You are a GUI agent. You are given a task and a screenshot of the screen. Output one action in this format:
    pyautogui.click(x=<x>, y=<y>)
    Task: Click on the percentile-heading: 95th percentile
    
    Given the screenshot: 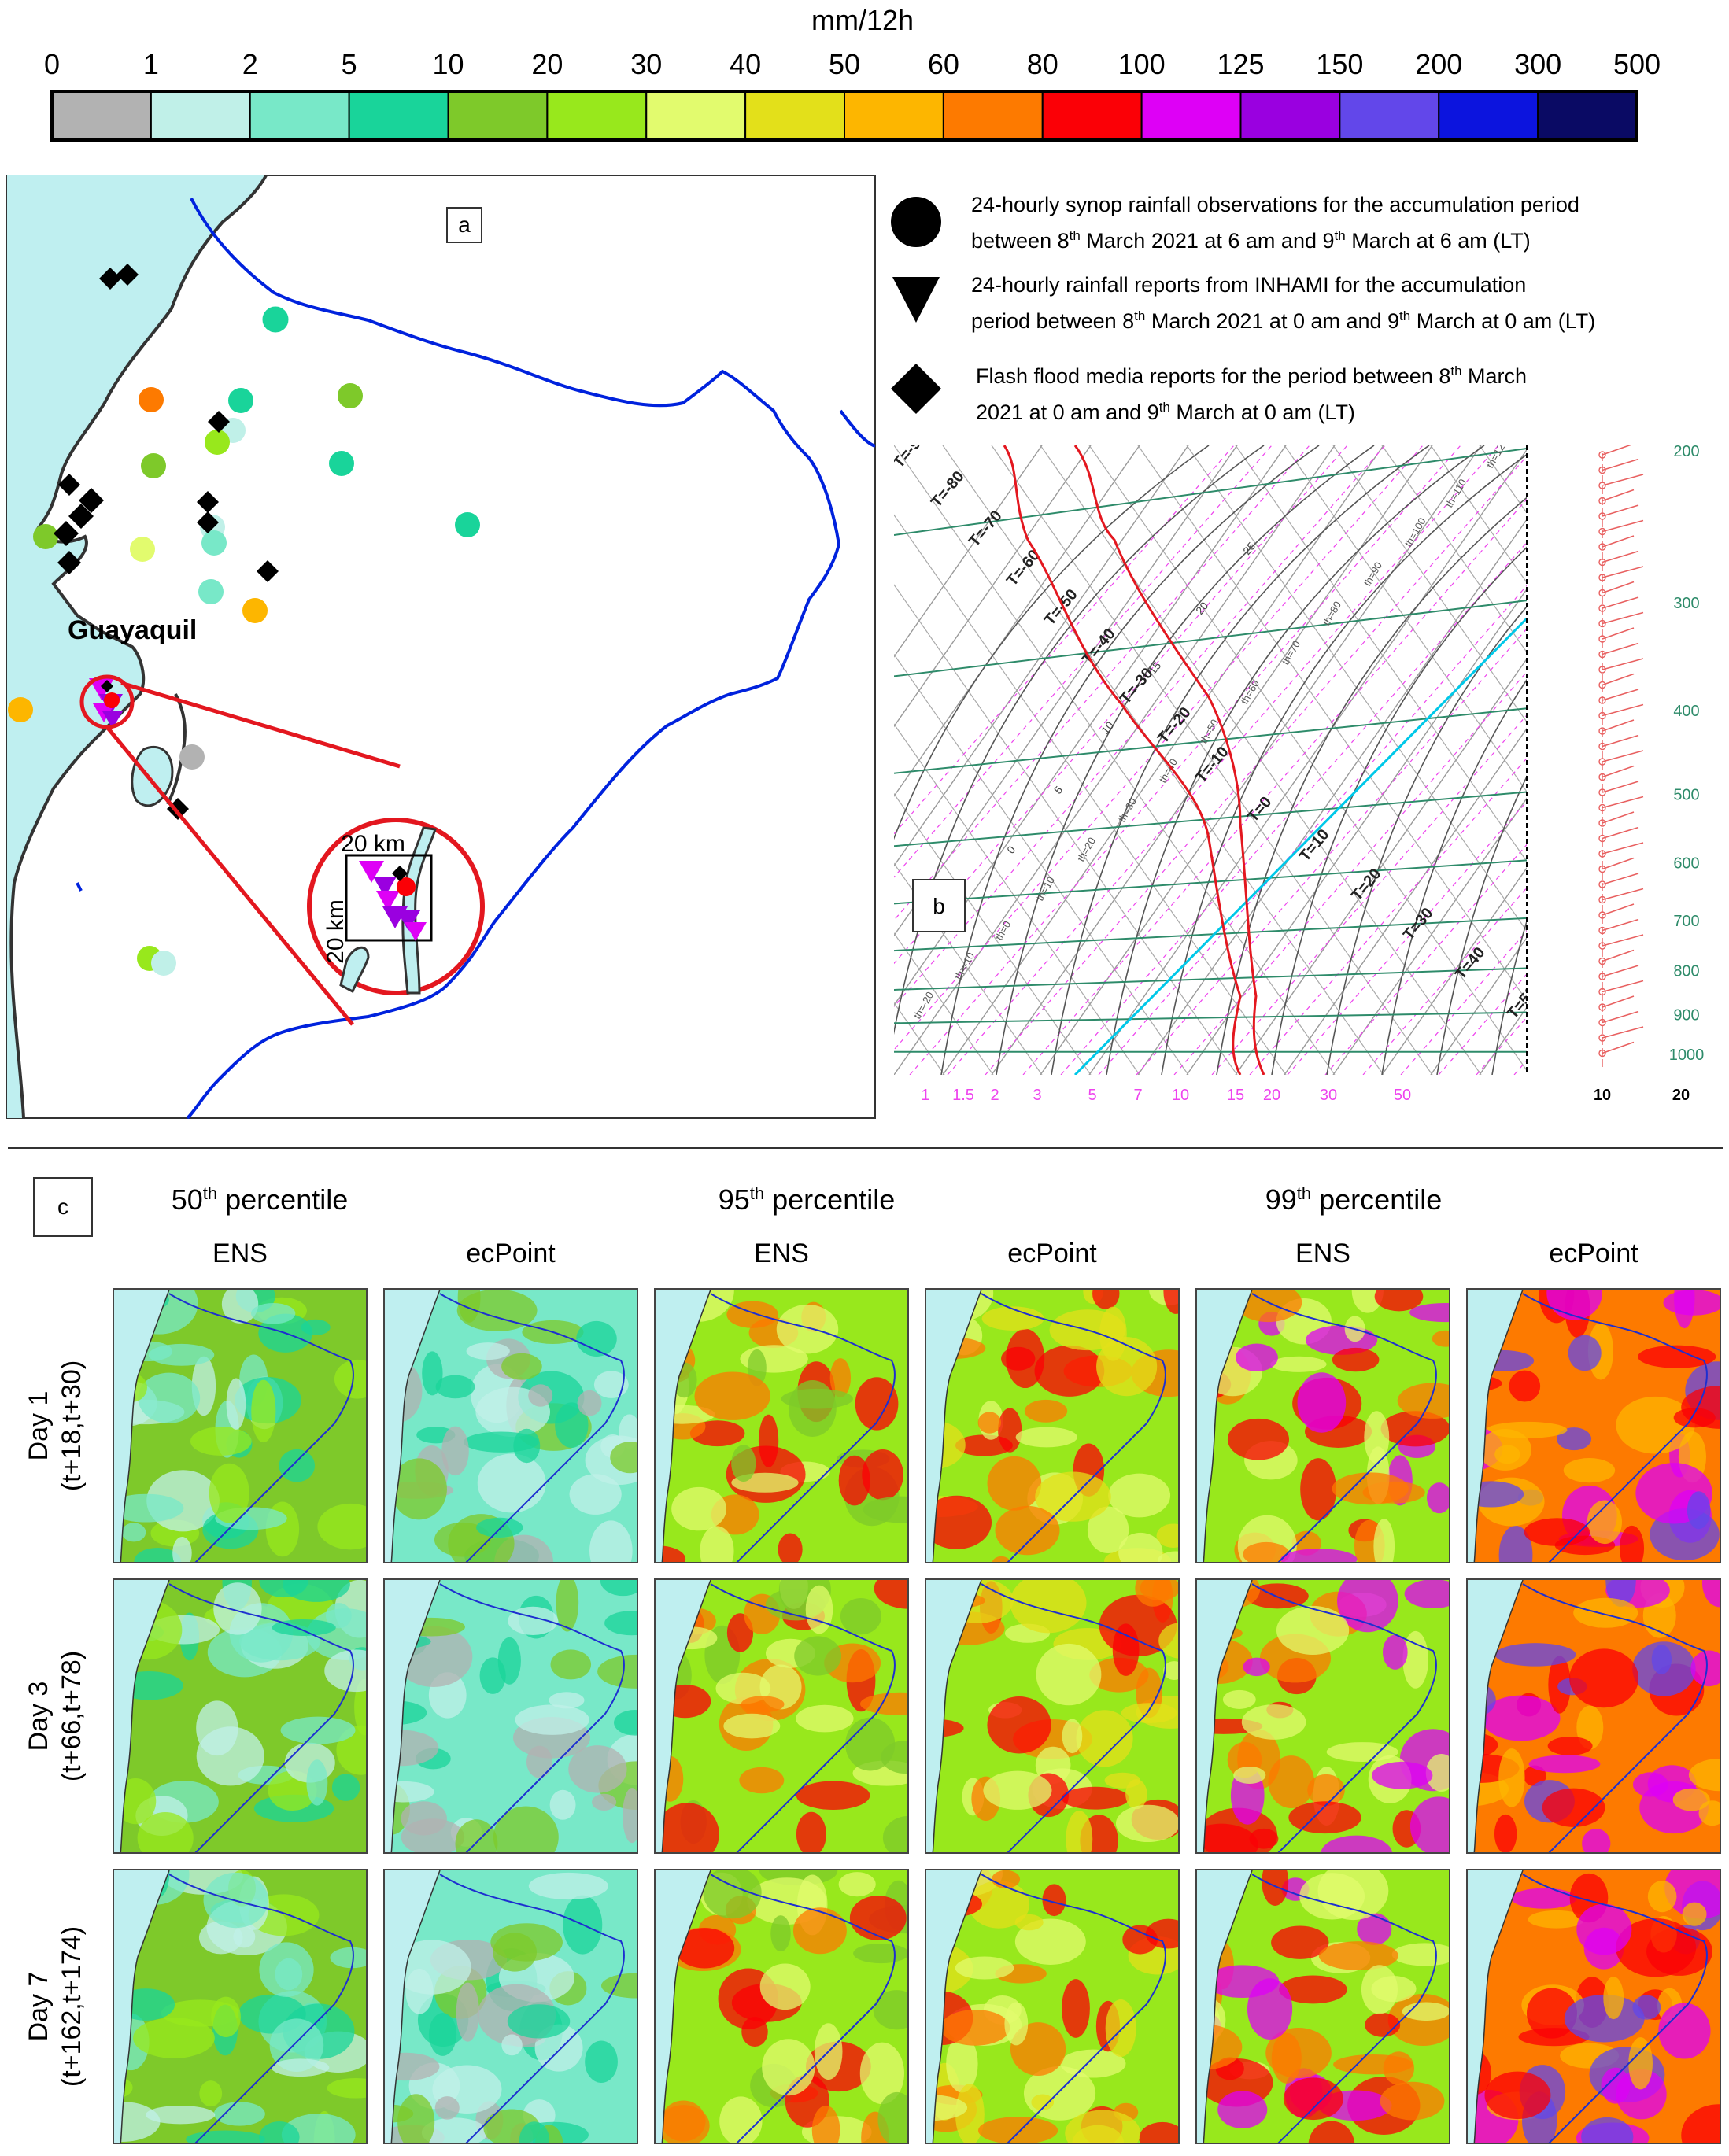 What is the action you would take?
    pyautogui.click(x=807, y=1199)
    